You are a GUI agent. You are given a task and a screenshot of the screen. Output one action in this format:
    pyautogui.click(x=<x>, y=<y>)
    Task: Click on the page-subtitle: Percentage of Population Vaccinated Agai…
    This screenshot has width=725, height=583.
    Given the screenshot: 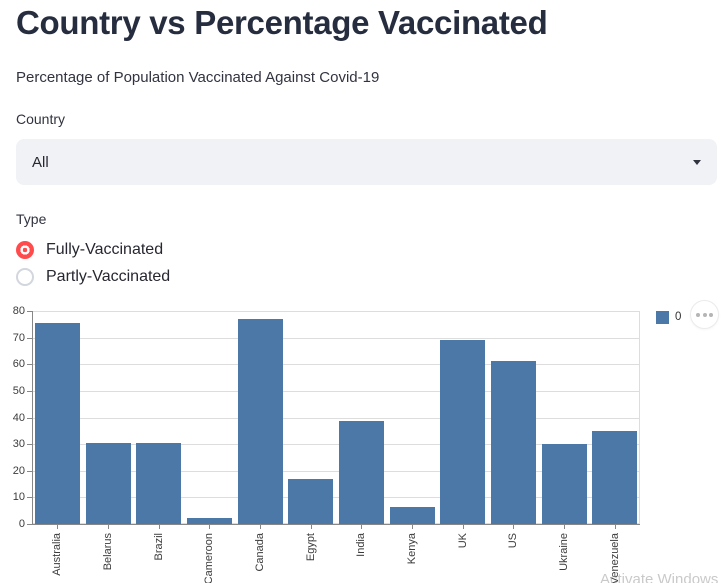 What is the action you would take?
    pyautogui.click(x=198, y=77)
    